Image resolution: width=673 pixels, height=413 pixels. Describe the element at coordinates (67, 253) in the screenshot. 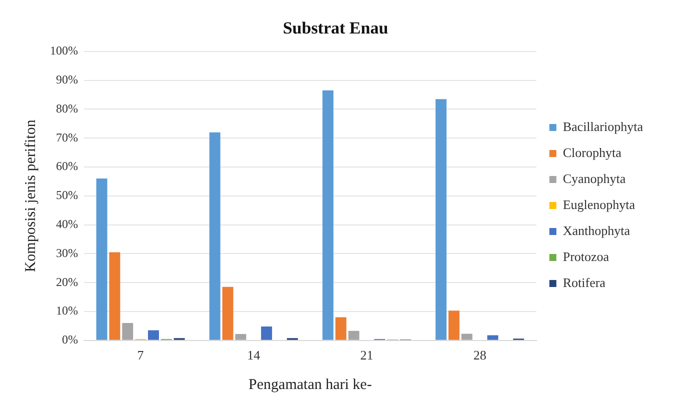

I see `y-tick-label: 30%` at that location.